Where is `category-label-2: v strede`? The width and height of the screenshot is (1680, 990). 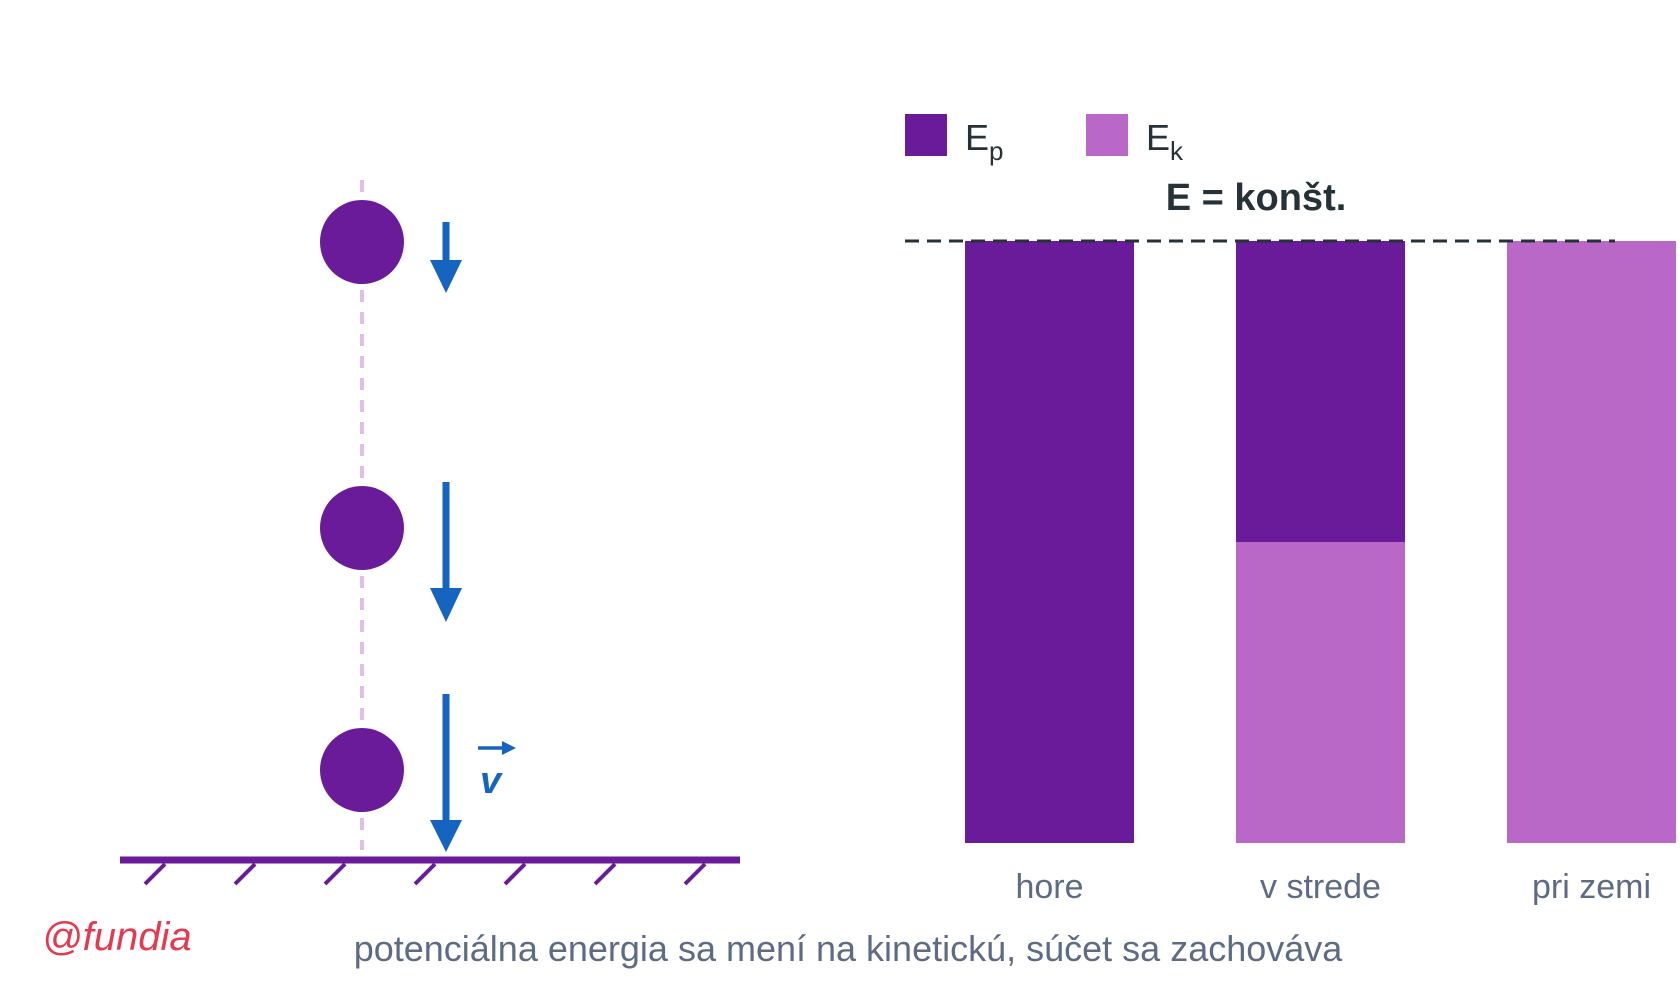 category-label-2: v strede is located at coordinates (1320, 887).